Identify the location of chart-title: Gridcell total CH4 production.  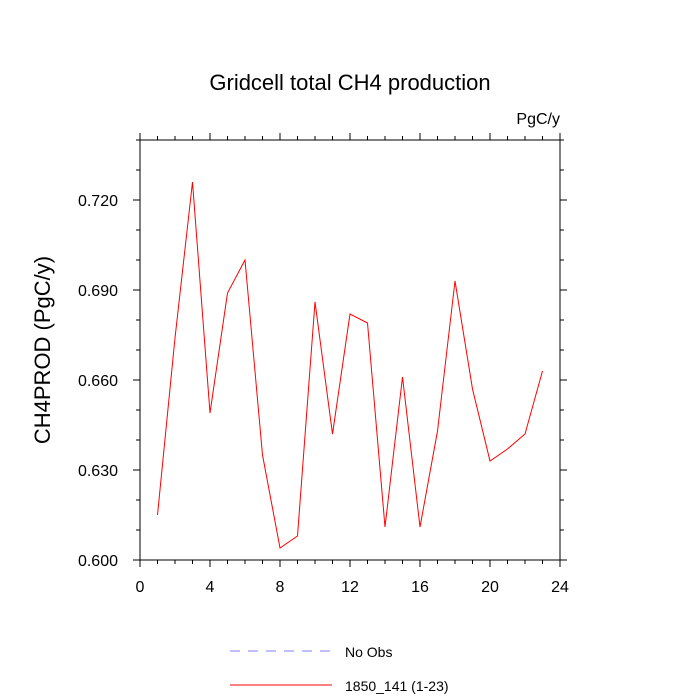
(349, 82).